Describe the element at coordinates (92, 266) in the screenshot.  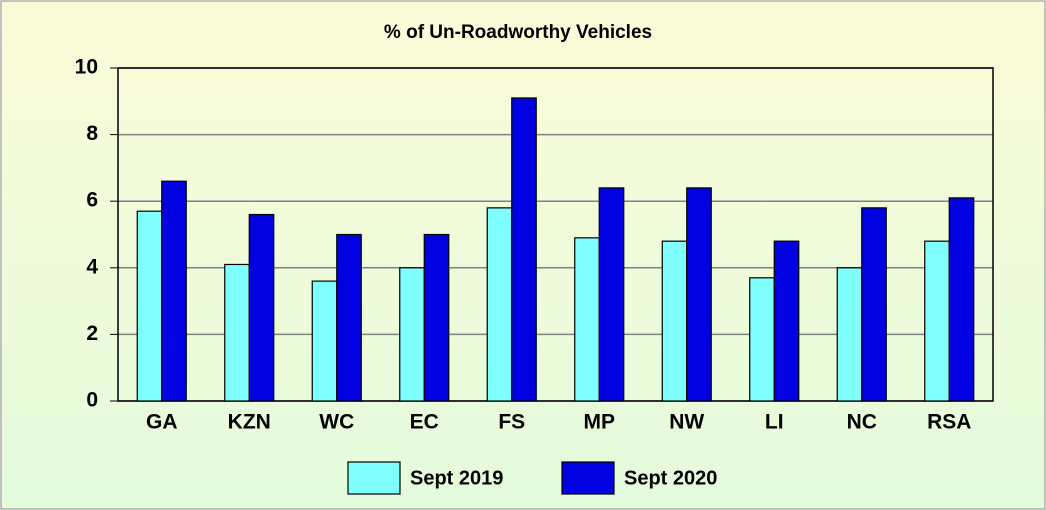
I see `y-tick-label: 4` at that location.